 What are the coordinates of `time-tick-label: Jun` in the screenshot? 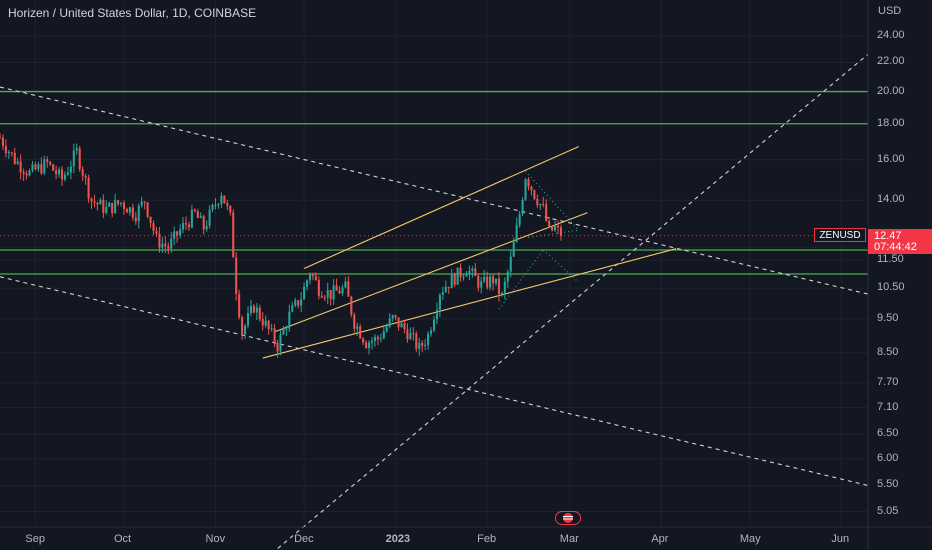 It's located at (840, 539).